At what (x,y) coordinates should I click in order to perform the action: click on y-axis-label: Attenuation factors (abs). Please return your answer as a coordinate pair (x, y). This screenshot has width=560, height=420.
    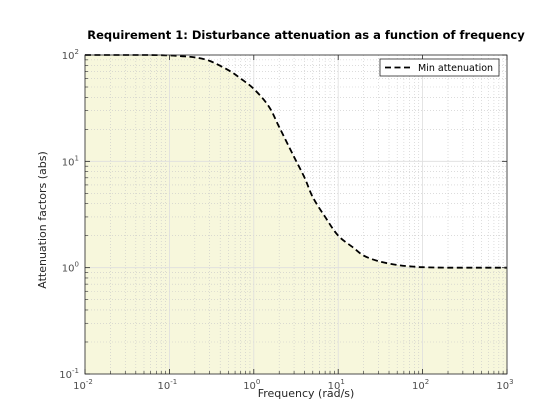
    Looking at the image, I should click on (42, 219).